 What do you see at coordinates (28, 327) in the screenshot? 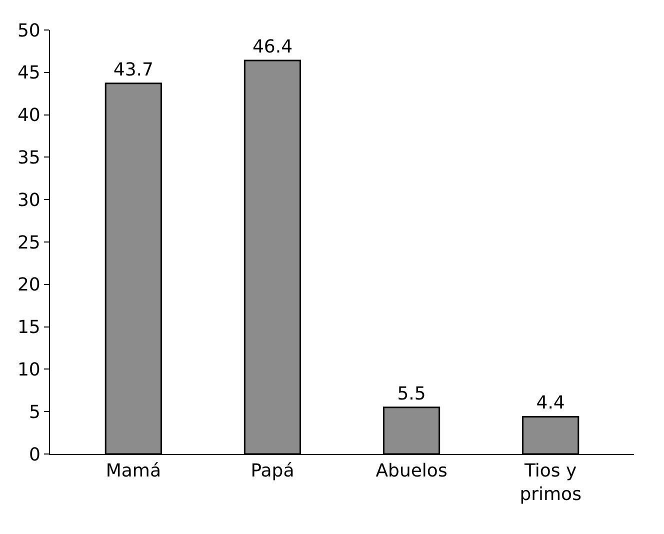
I see `y-tick-label: 15` at bounding box center [28, 327].